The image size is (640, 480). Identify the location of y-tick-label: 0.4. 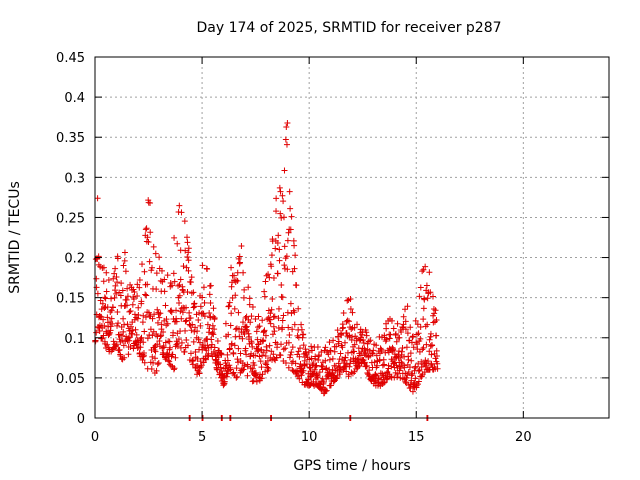
(74, 98).